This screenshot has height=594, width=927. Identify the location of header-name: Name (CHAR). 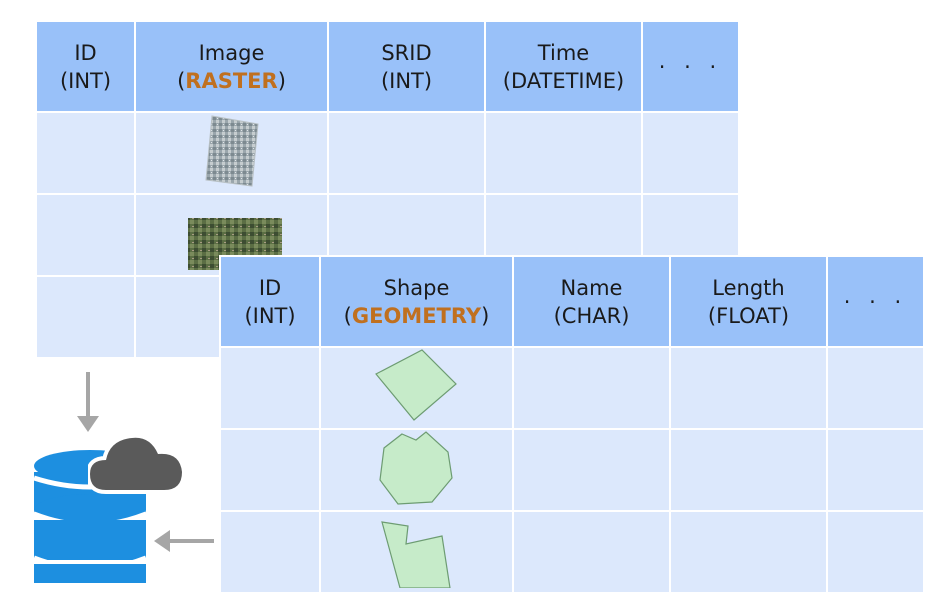
(591, 301).